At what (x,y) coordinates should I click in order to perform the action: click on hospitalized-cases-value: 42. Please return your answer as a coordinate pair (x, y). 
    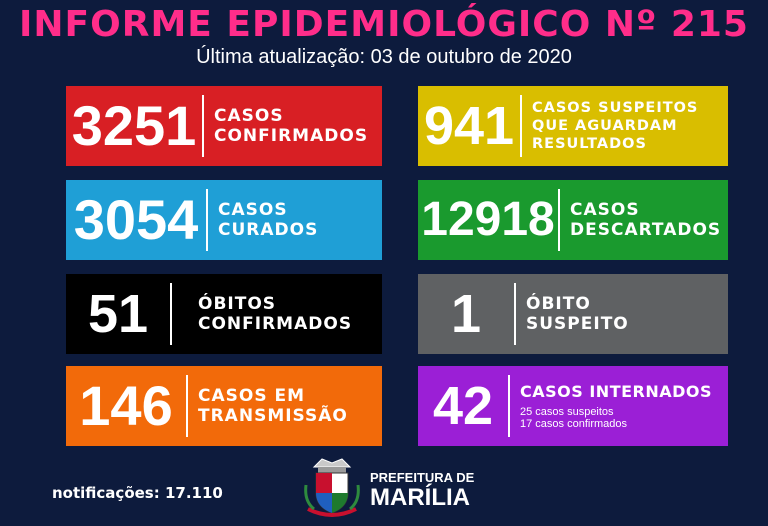
    Looking at the image, I should click on (463, 406).